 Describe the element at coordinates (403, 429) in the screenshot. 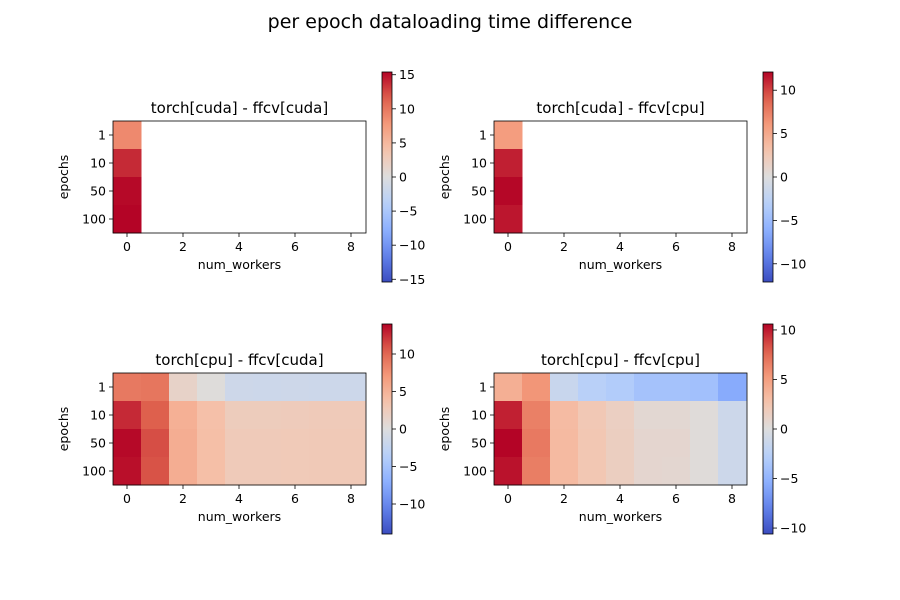

I see `panel-2-colorbar-tick-label: 0` at that location.